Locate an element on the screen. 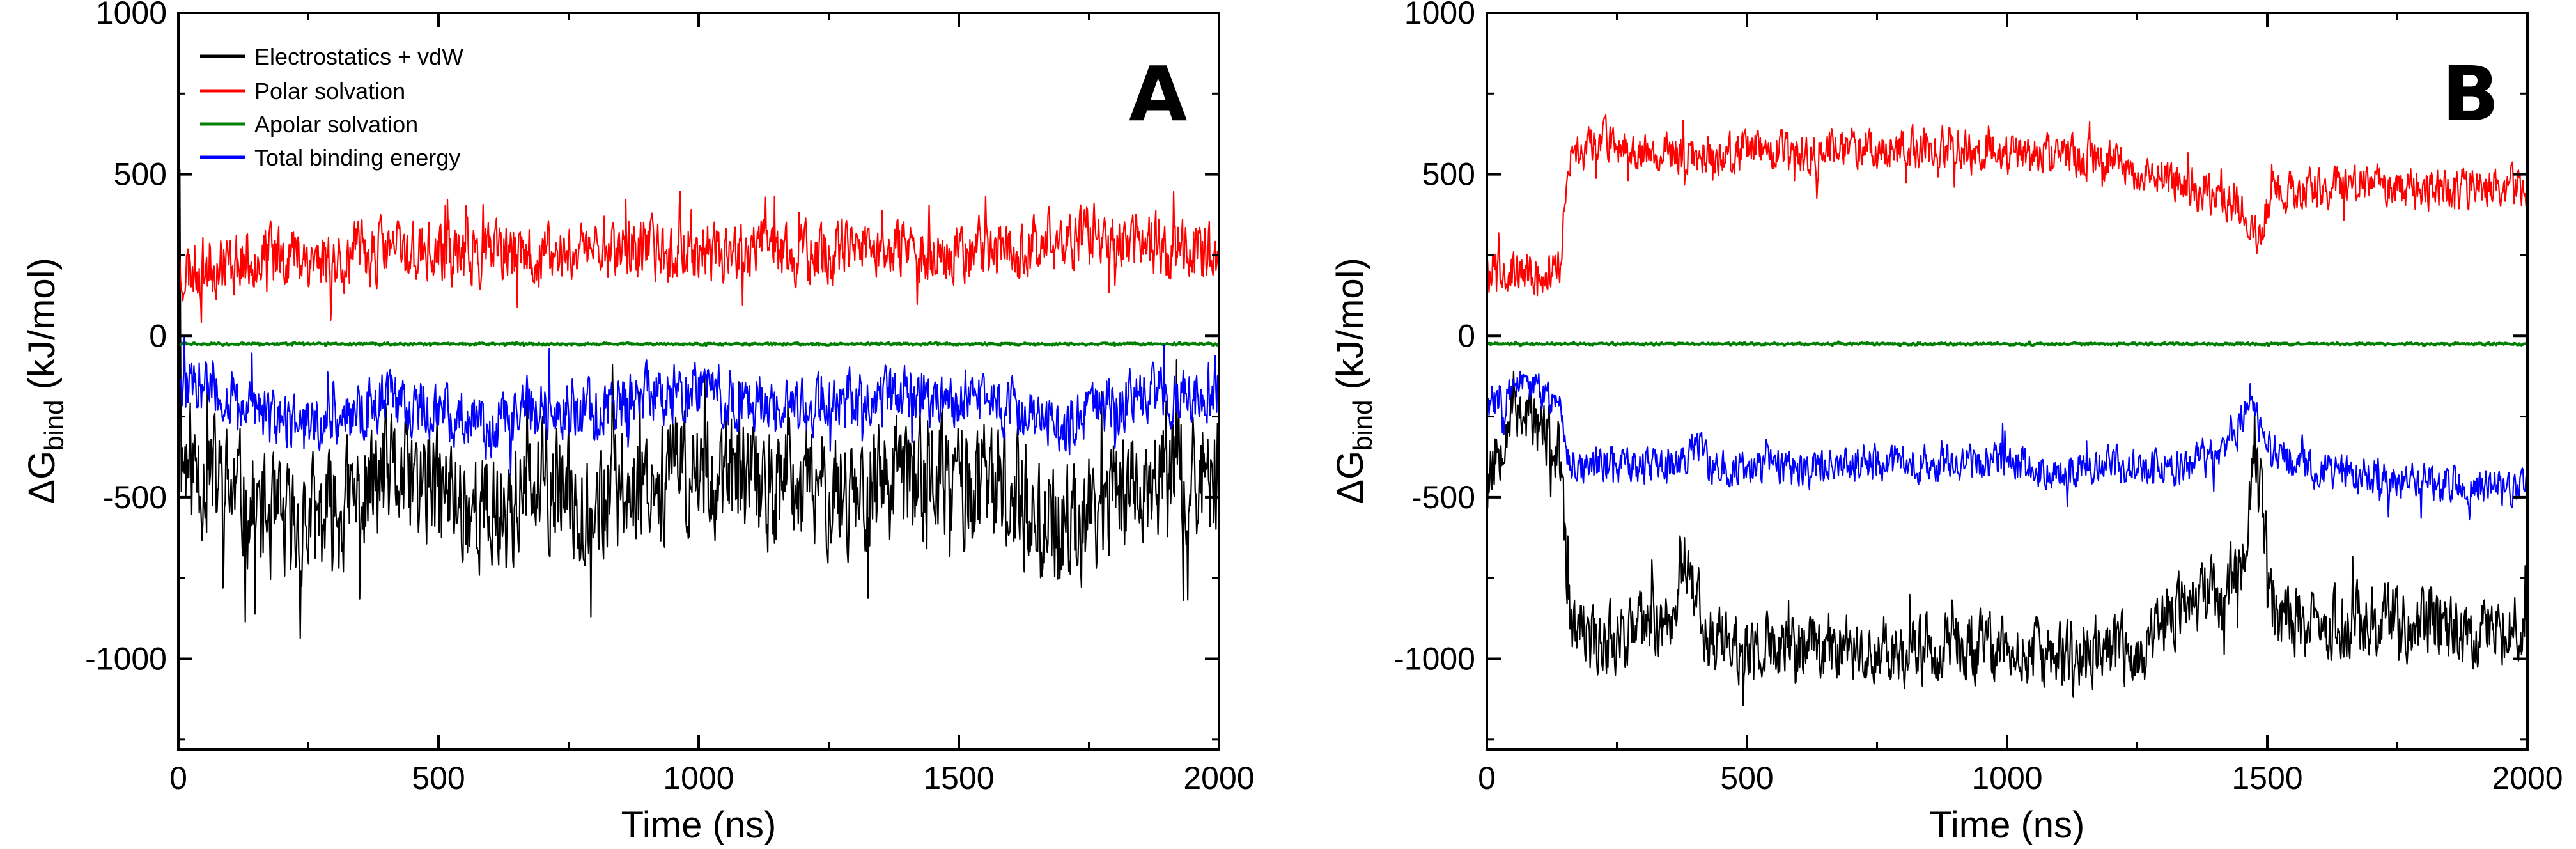  panel-a-y-tick-label: -500 is located at coordinates (135, 497).